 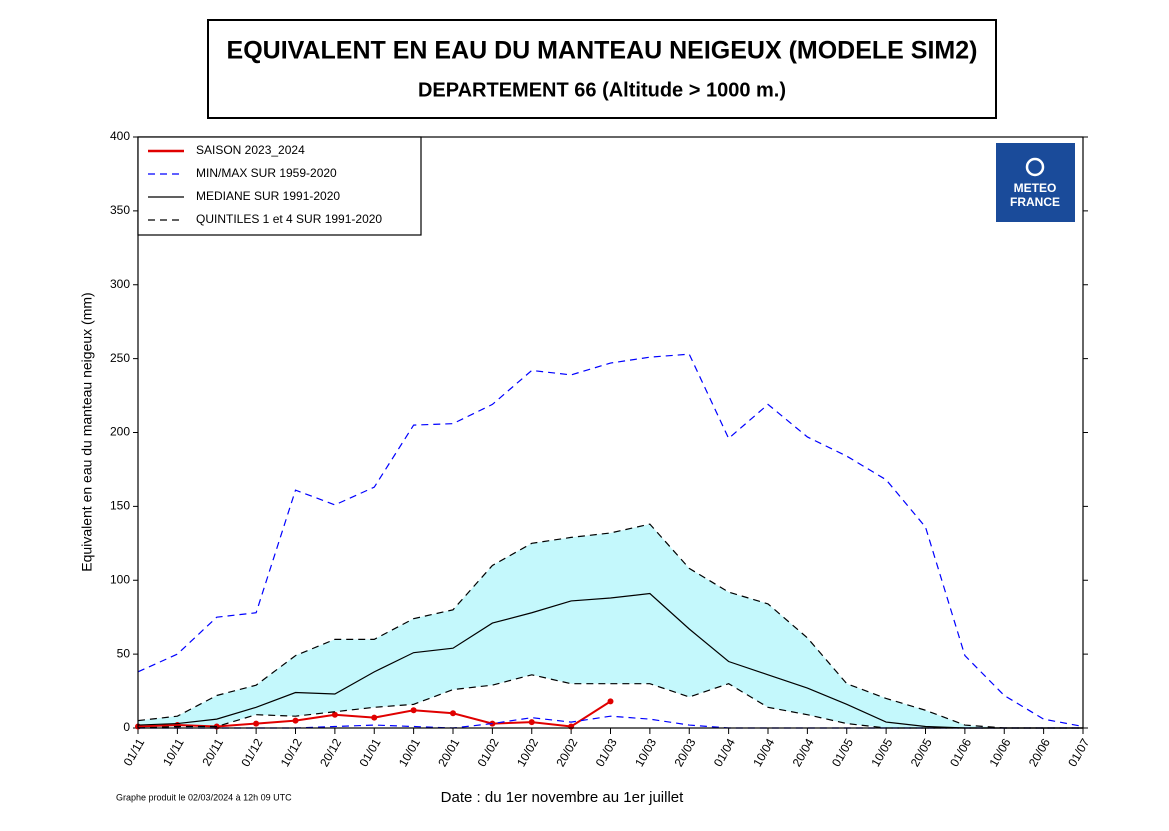 I want to click on legend-label: QUINTILES 1 et 4 SUR 1991-2020, so click(x=289, y=219).